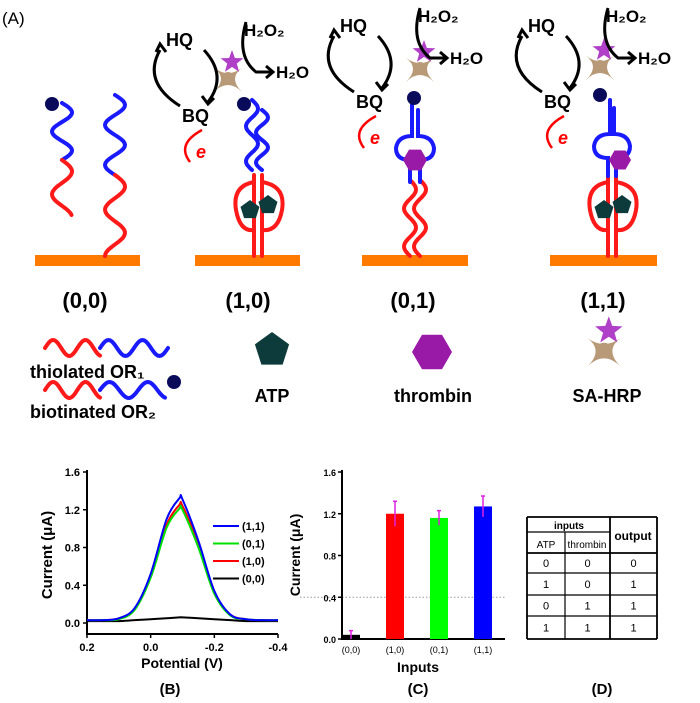 The height and width of the screenshot is (703, 700). I want to click on y-tick-label: 1.2, so click(329, 515).